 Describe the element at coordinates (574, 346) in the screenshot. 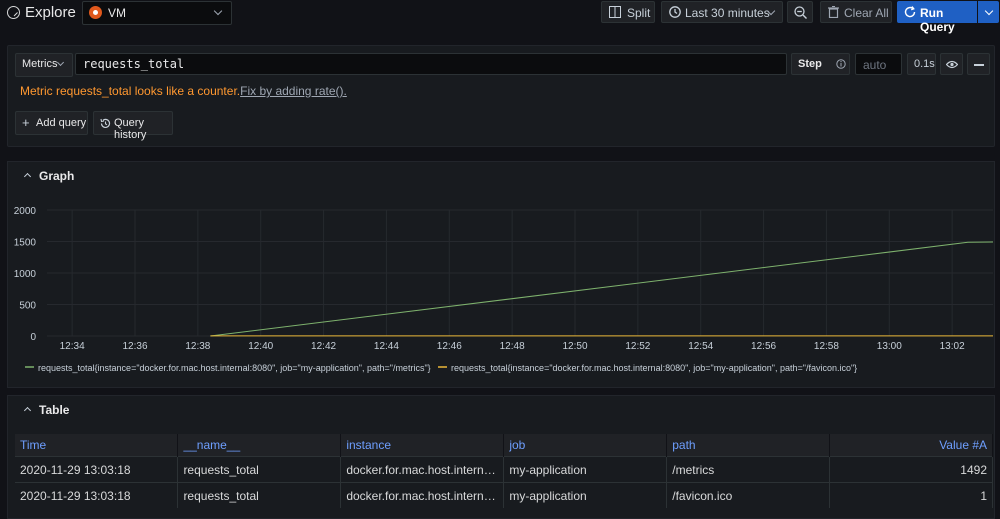

I see `x-tick-label: 12:50` at that location.